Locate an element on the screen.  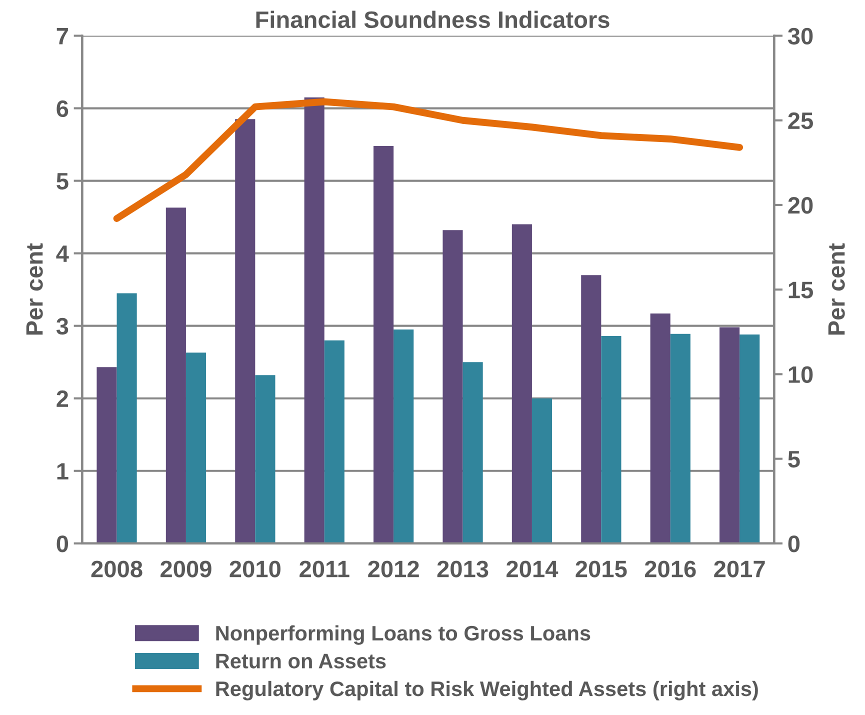
y2-tick-label: 25 is located at coordinates (800, 121).